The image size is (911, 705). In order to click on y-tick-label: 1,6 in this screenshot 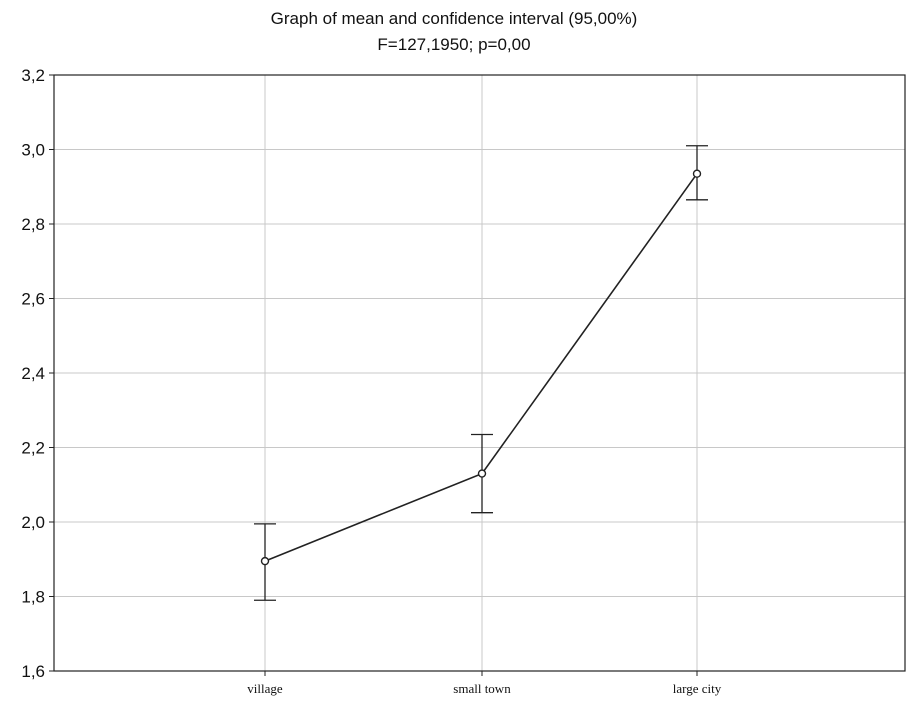, I will do `click(33, 671)`.